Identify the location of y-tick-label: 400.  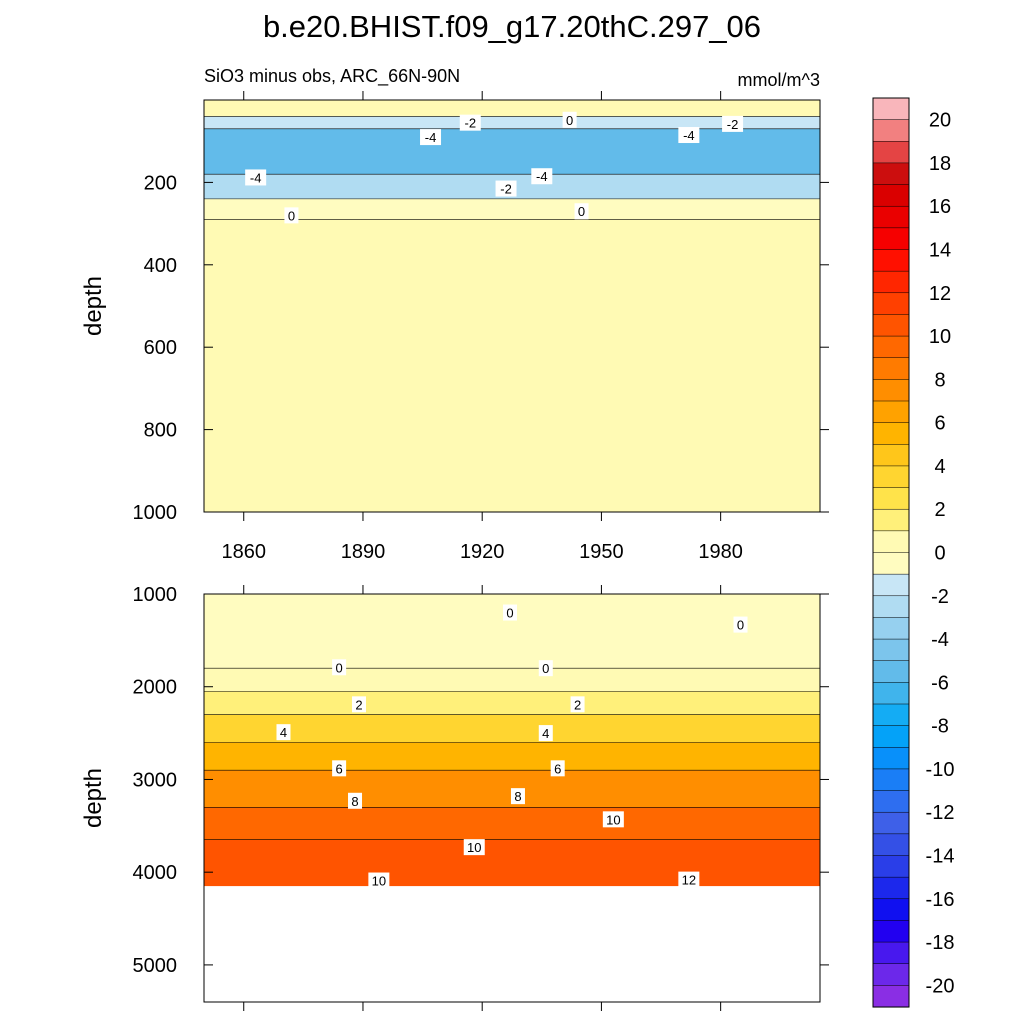
(160, 266).